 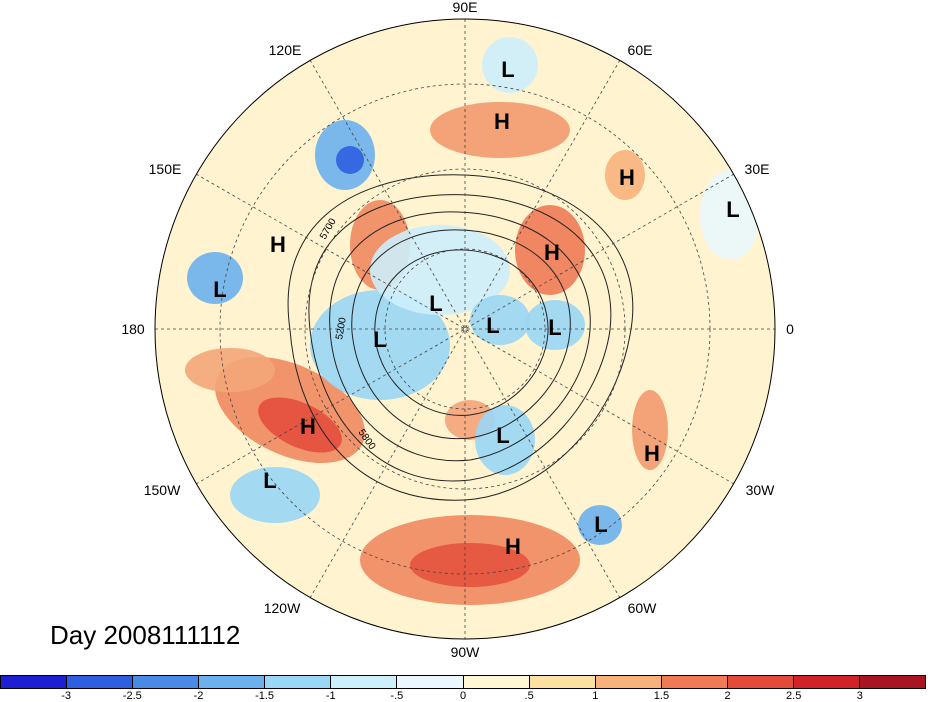 I want to click on longitude-label-150e: 150E, so click(x=165, y=169).